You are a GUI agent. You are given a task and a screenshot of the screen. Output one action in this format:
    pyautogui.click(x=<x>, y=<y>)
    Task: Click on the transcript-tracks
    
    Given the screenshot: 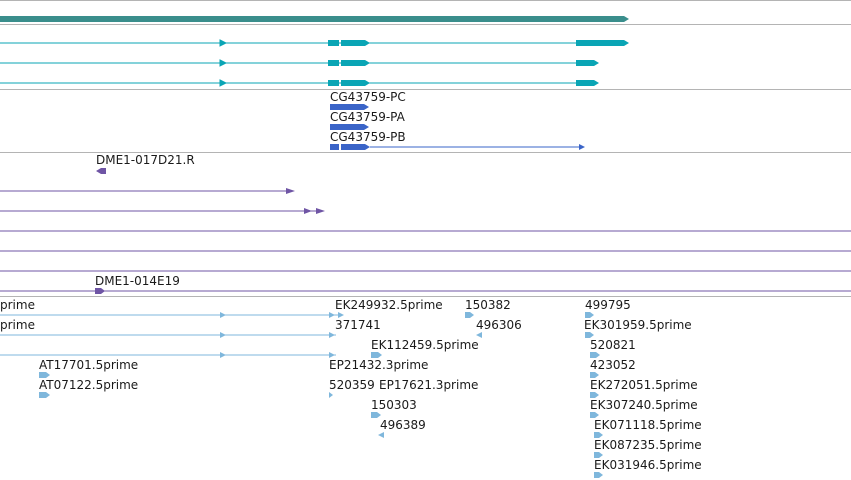 What is the action you would take?
    pyautogui.click(x=314, y=63)
    